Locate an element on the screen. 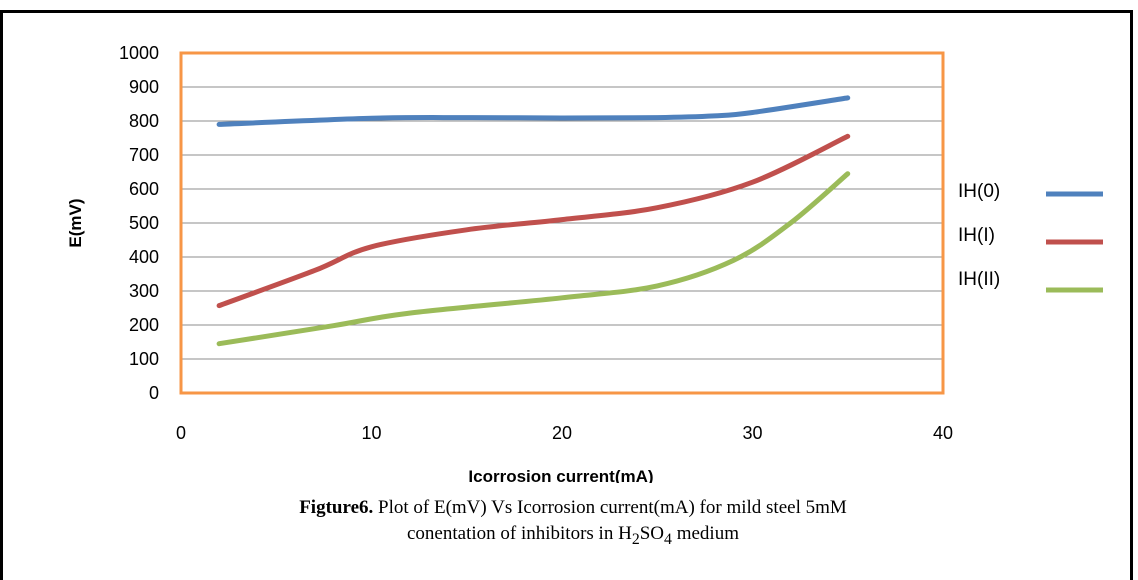 Image resolution: width=1138 pixels, height=580 pixels. caption-subscript-1: 2 is located at coordinates (635, 539).